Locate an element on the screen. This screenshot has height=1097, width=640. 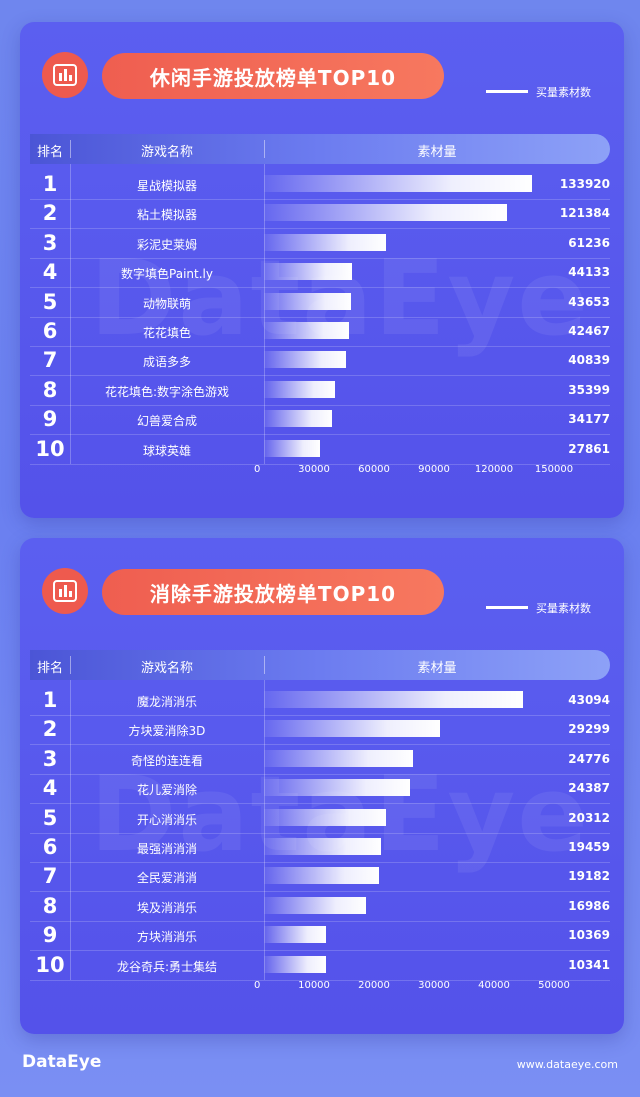
table-row: 10 球球英雄 27861 is located at coordinates (320, 450).